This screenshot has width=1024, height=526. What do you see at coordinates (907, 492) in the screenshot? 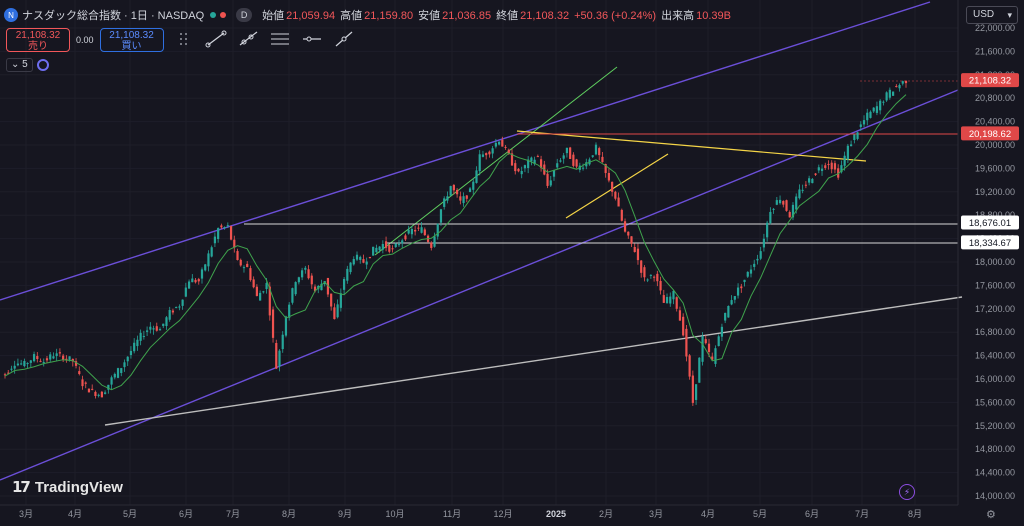
I see `lightning-icon: ⚡` at bounding box center [907, 492].